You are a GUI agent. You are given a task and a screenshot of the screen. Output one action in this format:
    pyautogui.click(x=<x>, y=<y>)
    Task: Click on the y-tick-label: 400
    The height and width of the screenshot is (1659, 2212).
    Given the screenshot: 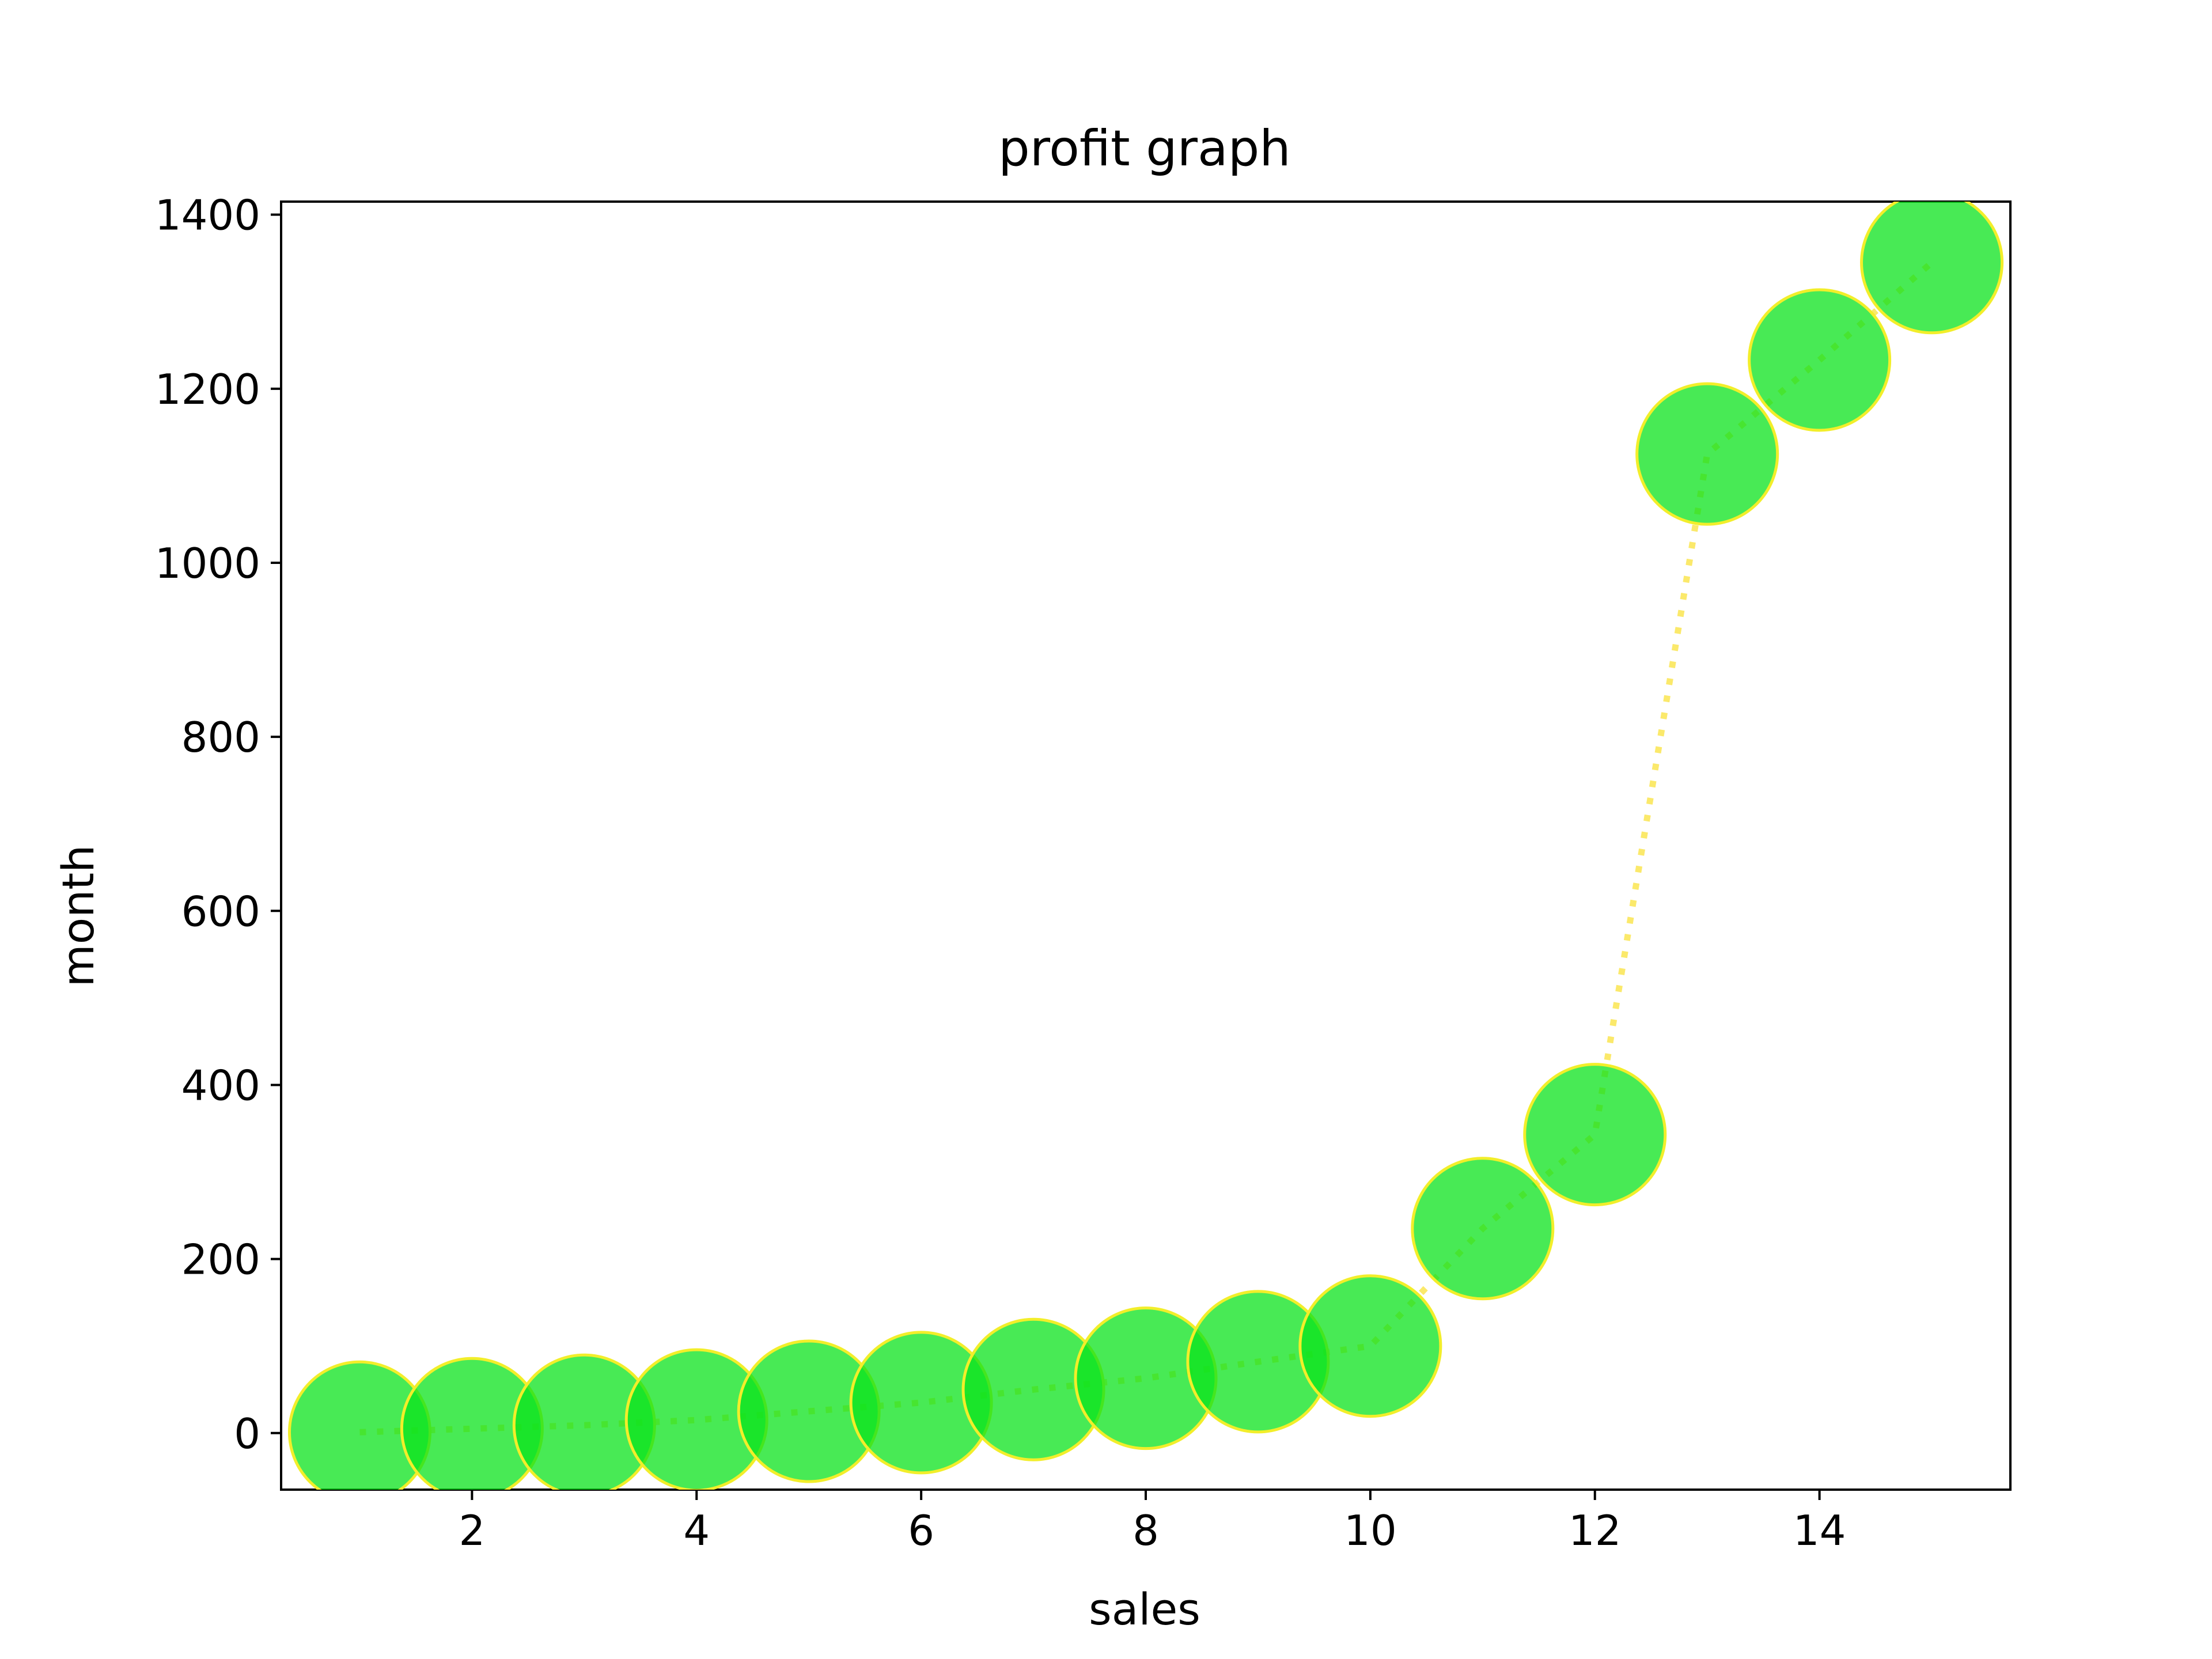 What is the action you would take?
    pyautogui.click(x=220, y=1085)
    